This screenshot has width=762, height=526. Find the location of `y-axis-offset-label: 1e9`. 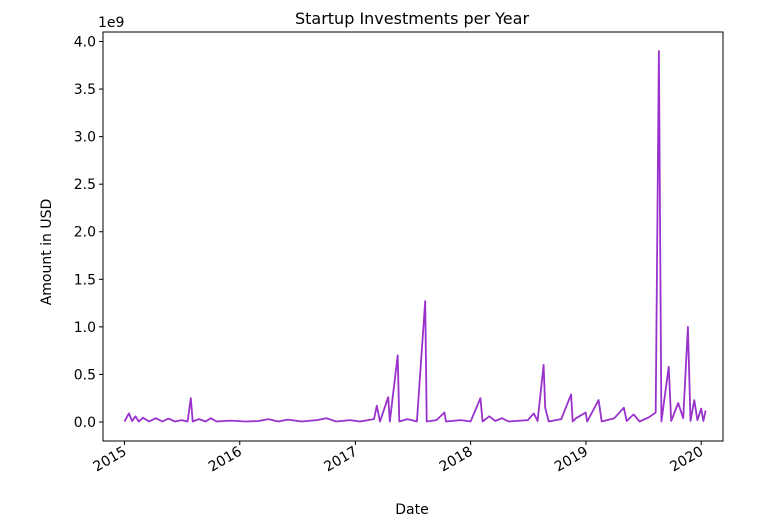

y-axis-offset-label: 1e9 is located at coordinates (111, 23).